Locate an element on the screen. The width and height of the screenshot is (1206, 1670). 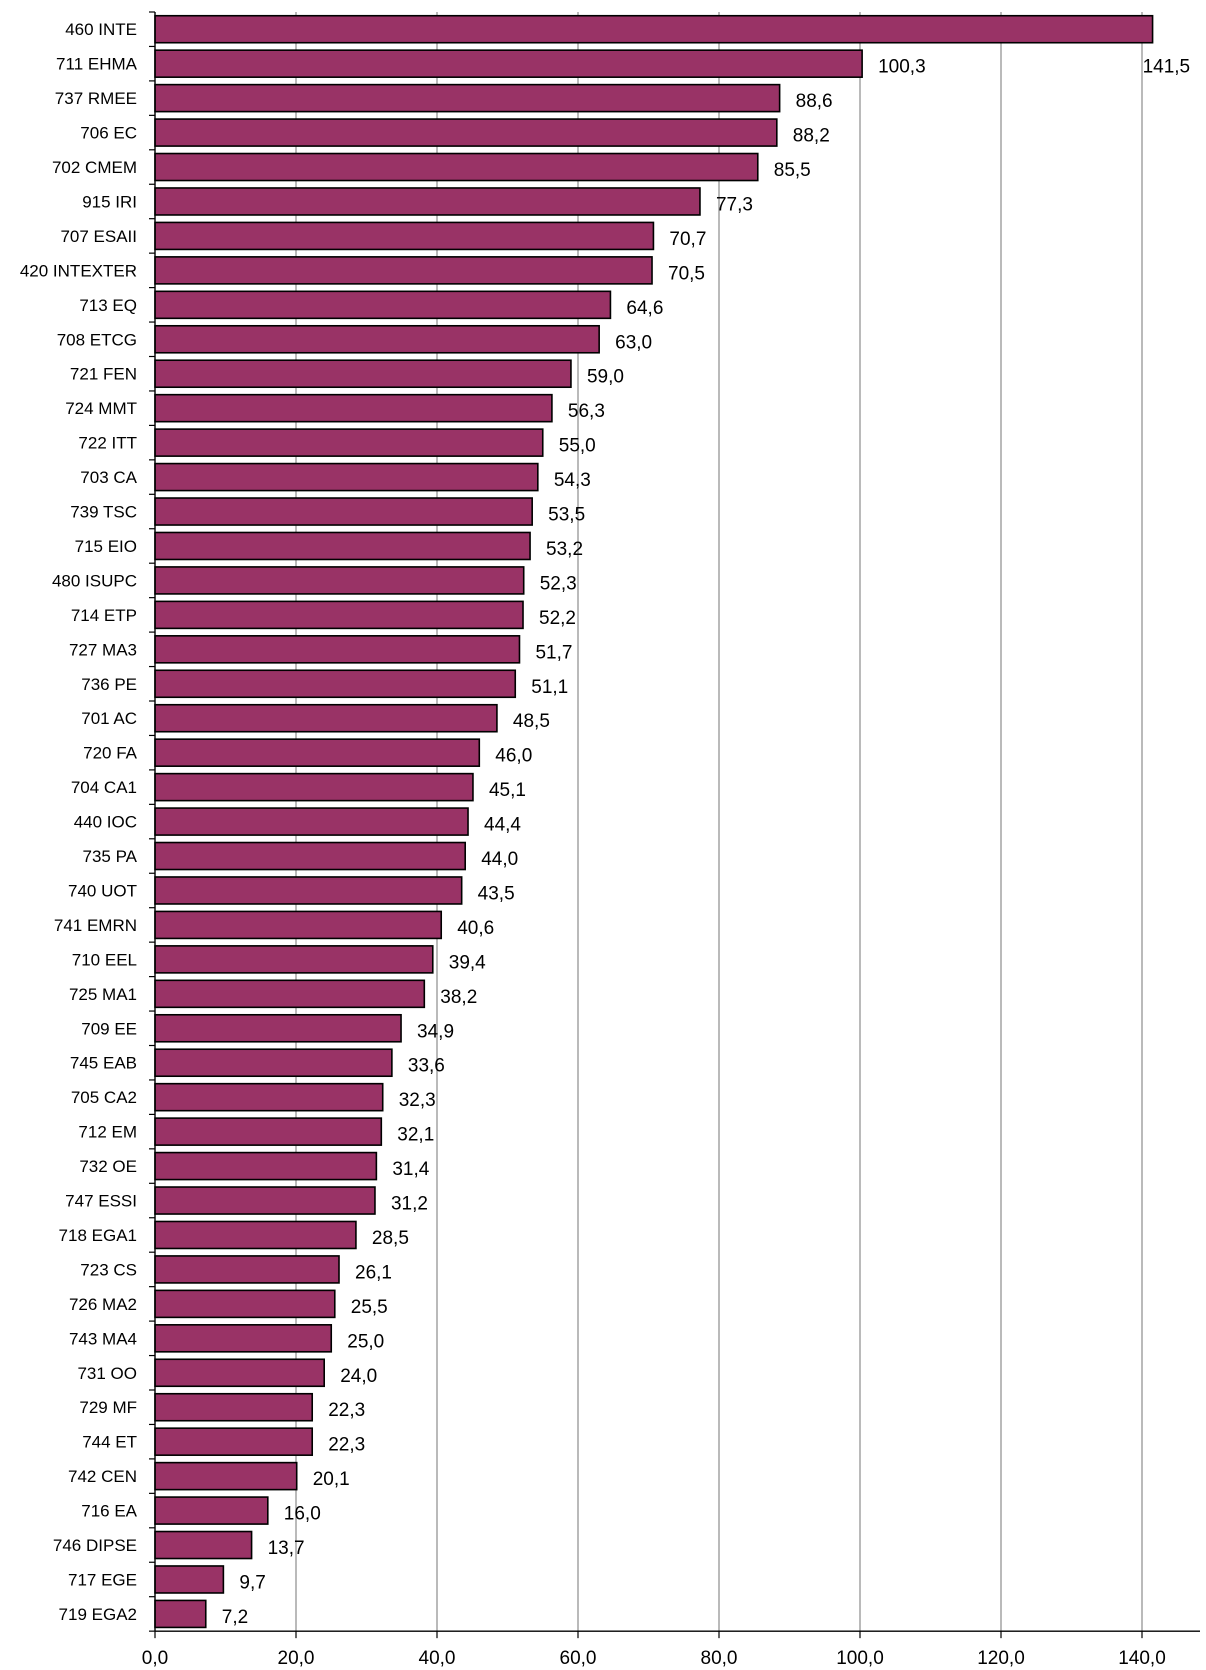
category-label: 715 EIO is located at coordinates (106, 546).